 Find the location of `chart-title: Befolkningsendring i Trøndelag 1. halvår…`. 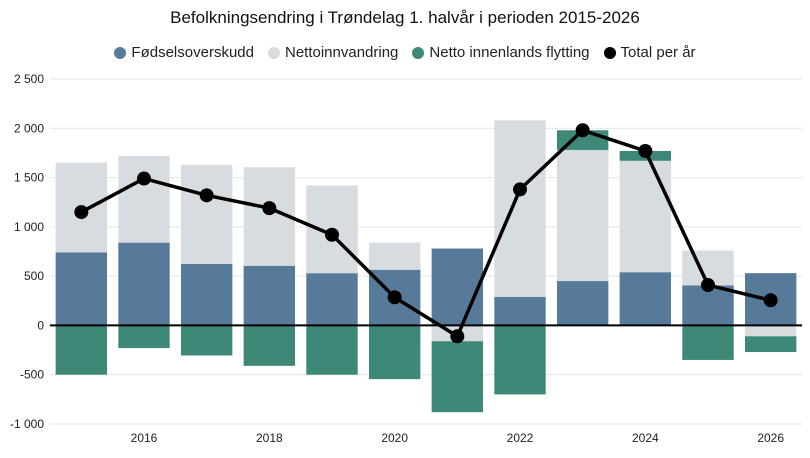

chart-title: Befolkningsendring i Trøndelag 1. halvår… is located at coordinates (405, 17).